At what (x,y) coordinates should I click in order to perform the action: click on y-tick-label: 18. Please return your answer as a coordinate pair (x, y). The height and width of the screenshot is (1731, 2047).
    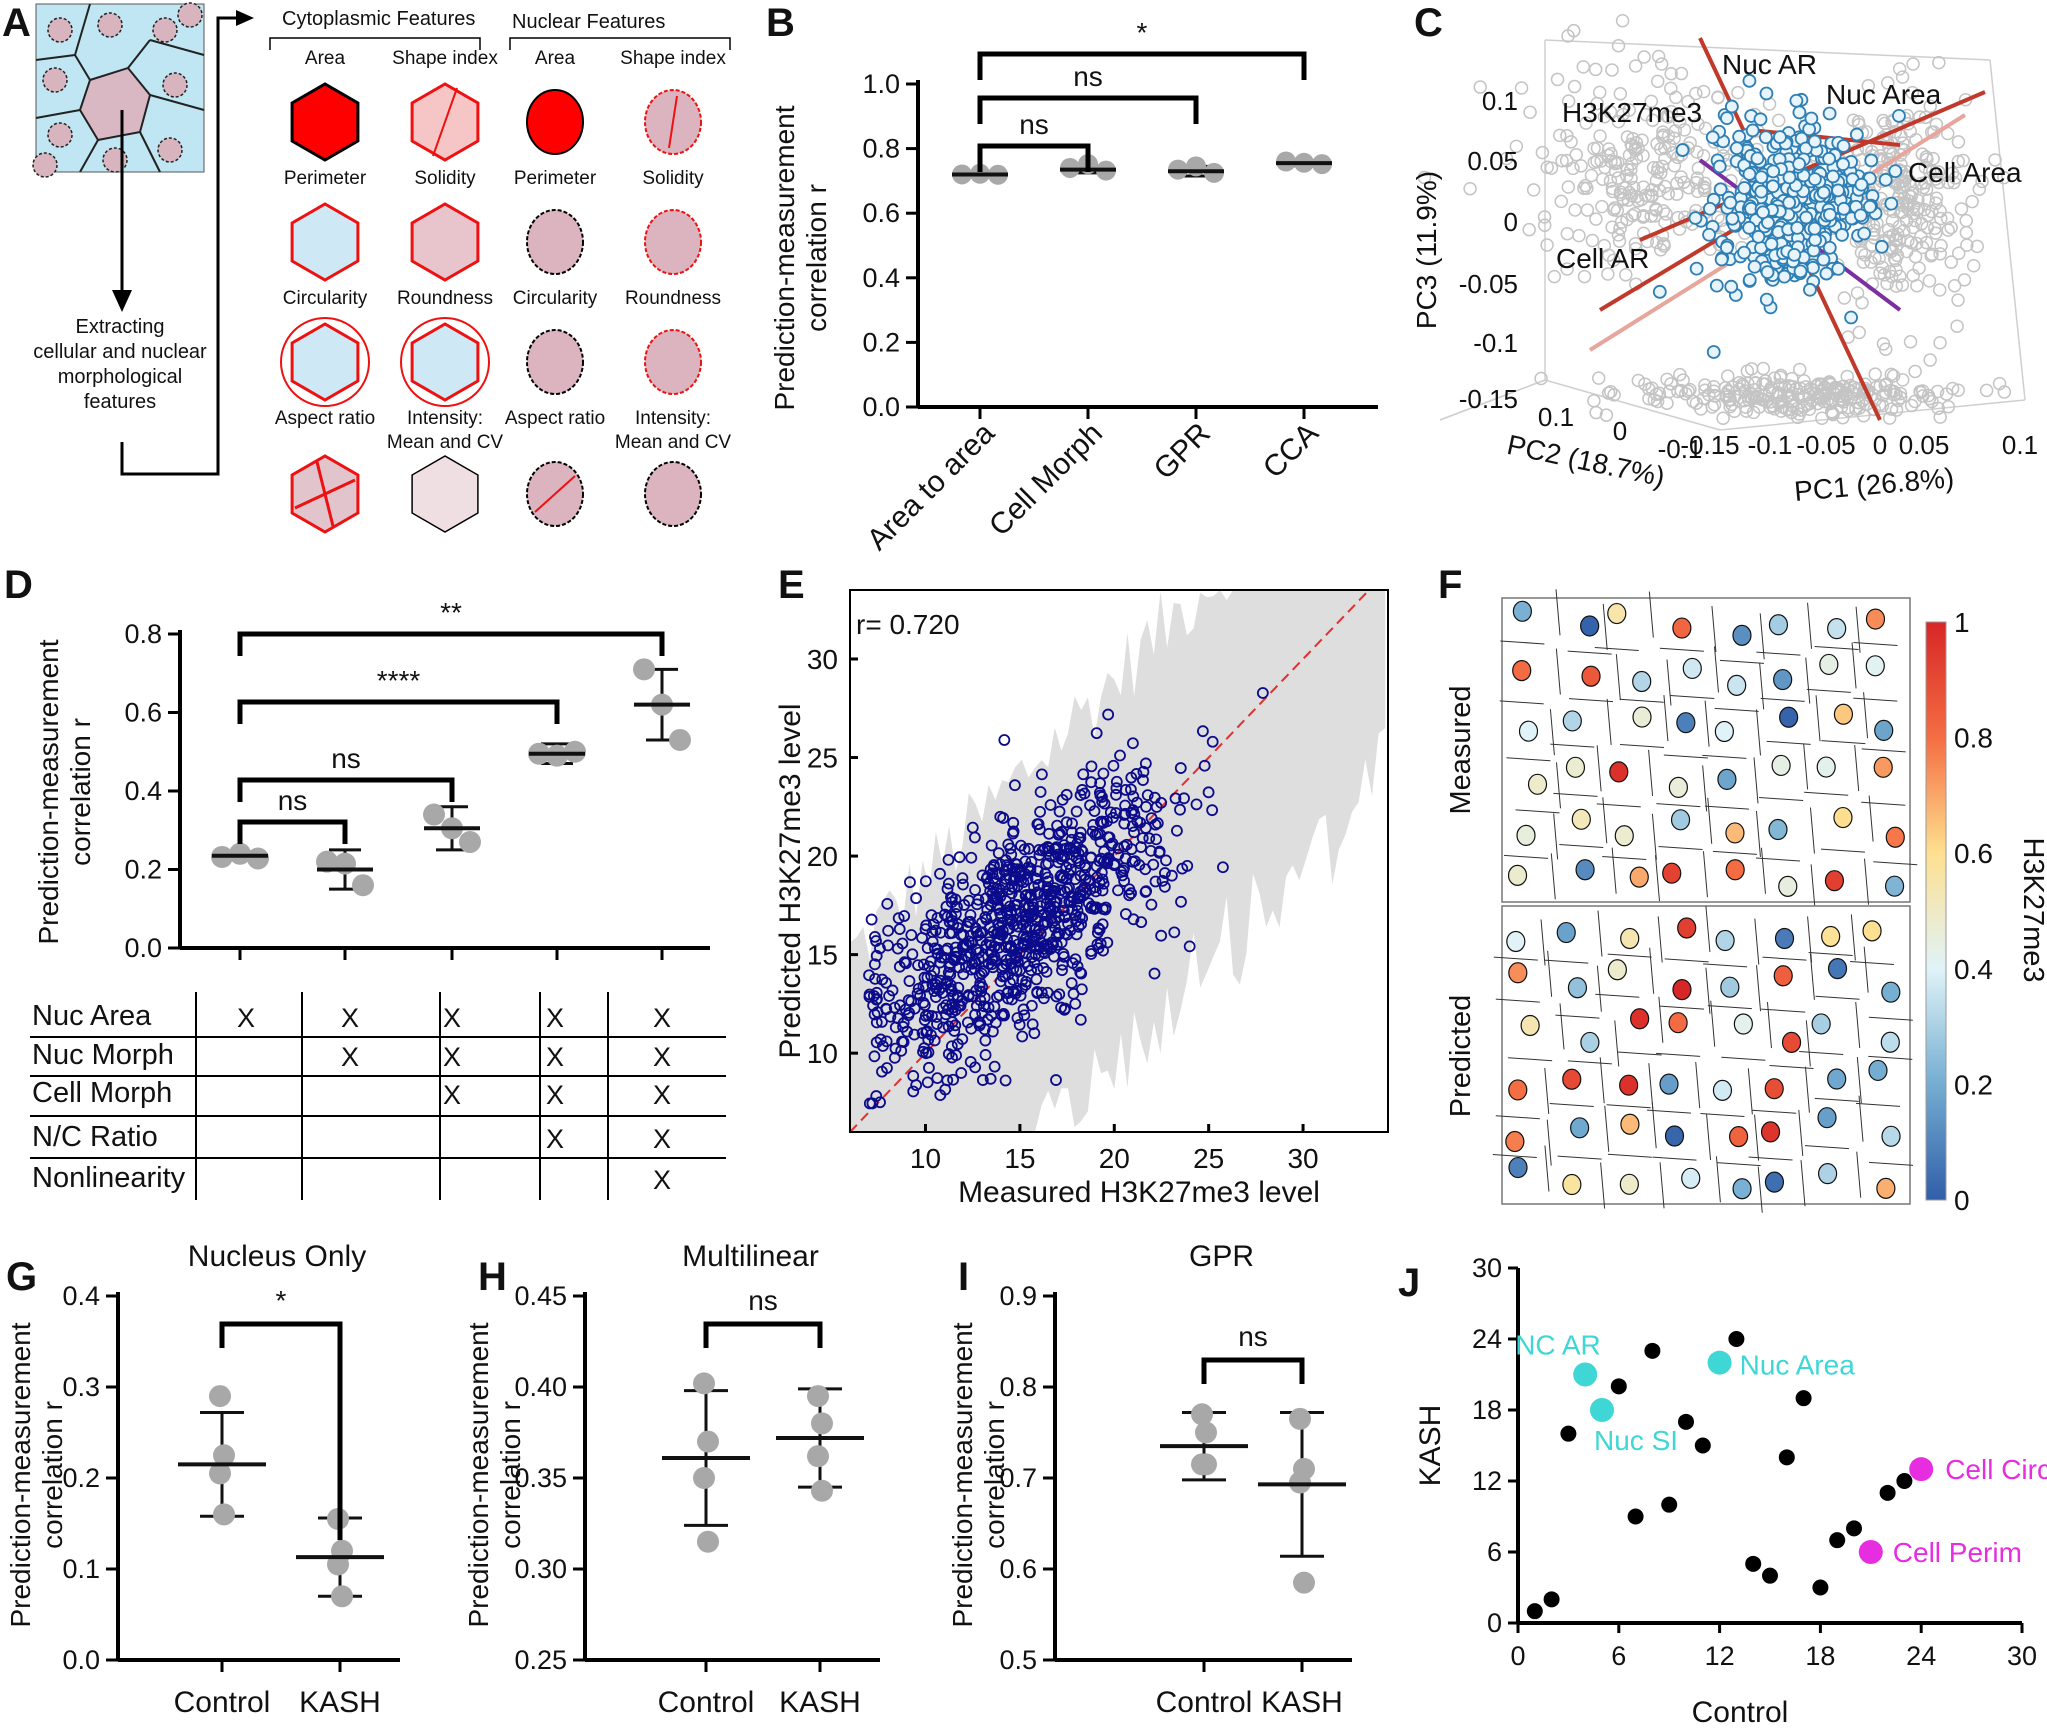
    Looking at the image, I should click on (1487, 1410).